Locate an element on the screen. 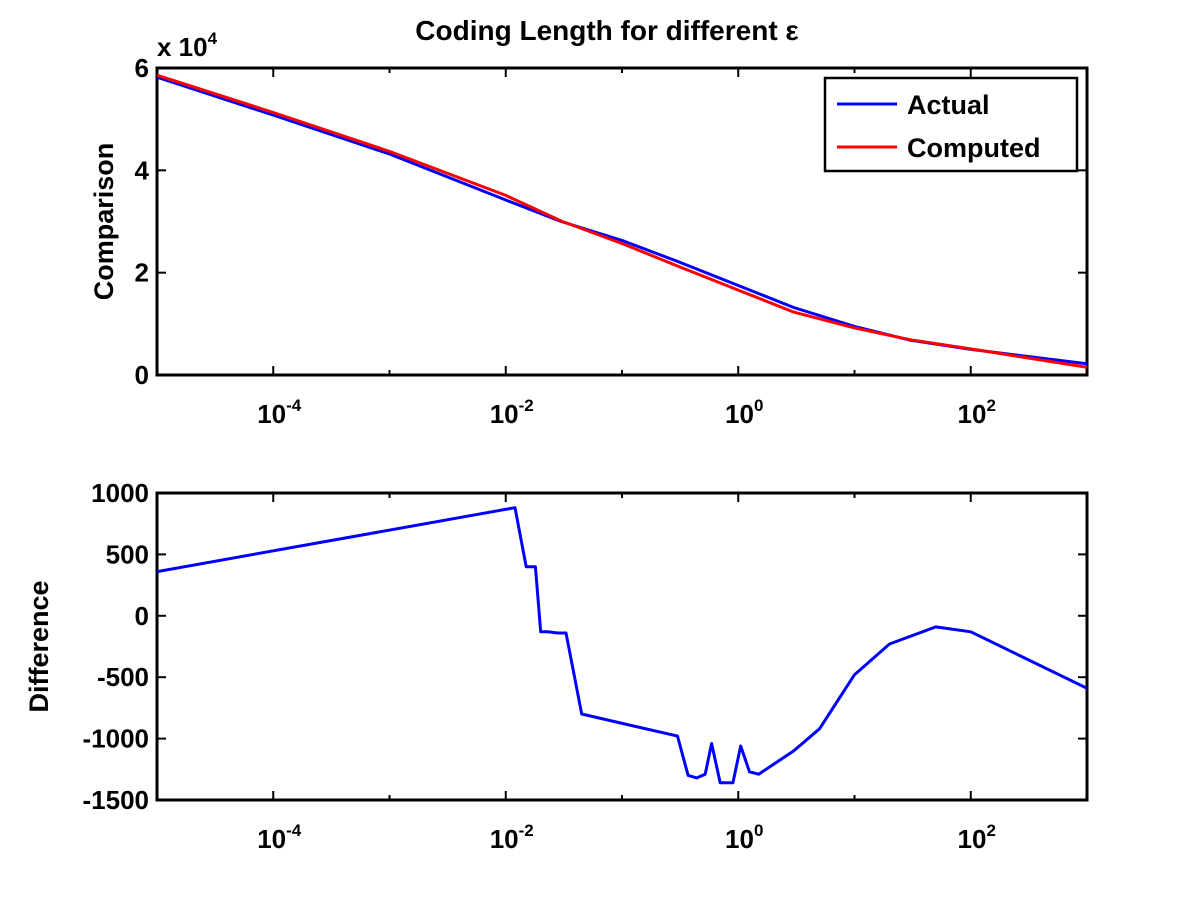 The image size is (1201, 900). legend-box is located at coordinates (951, 124).